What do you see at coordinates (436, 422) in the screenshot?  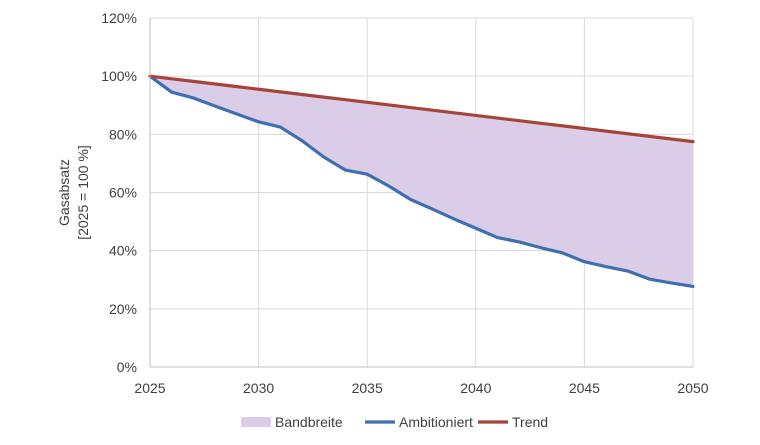 I see `legend-label: Ambitioniert` at bounding box center [436, 422].